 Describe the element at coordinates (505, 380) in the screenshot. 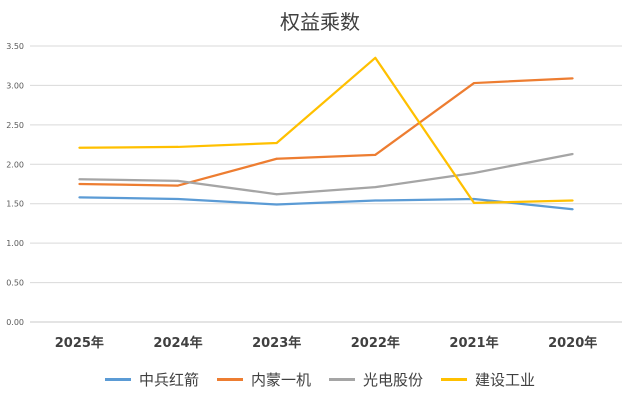

I see `legend-label: 建设工业` at that location.